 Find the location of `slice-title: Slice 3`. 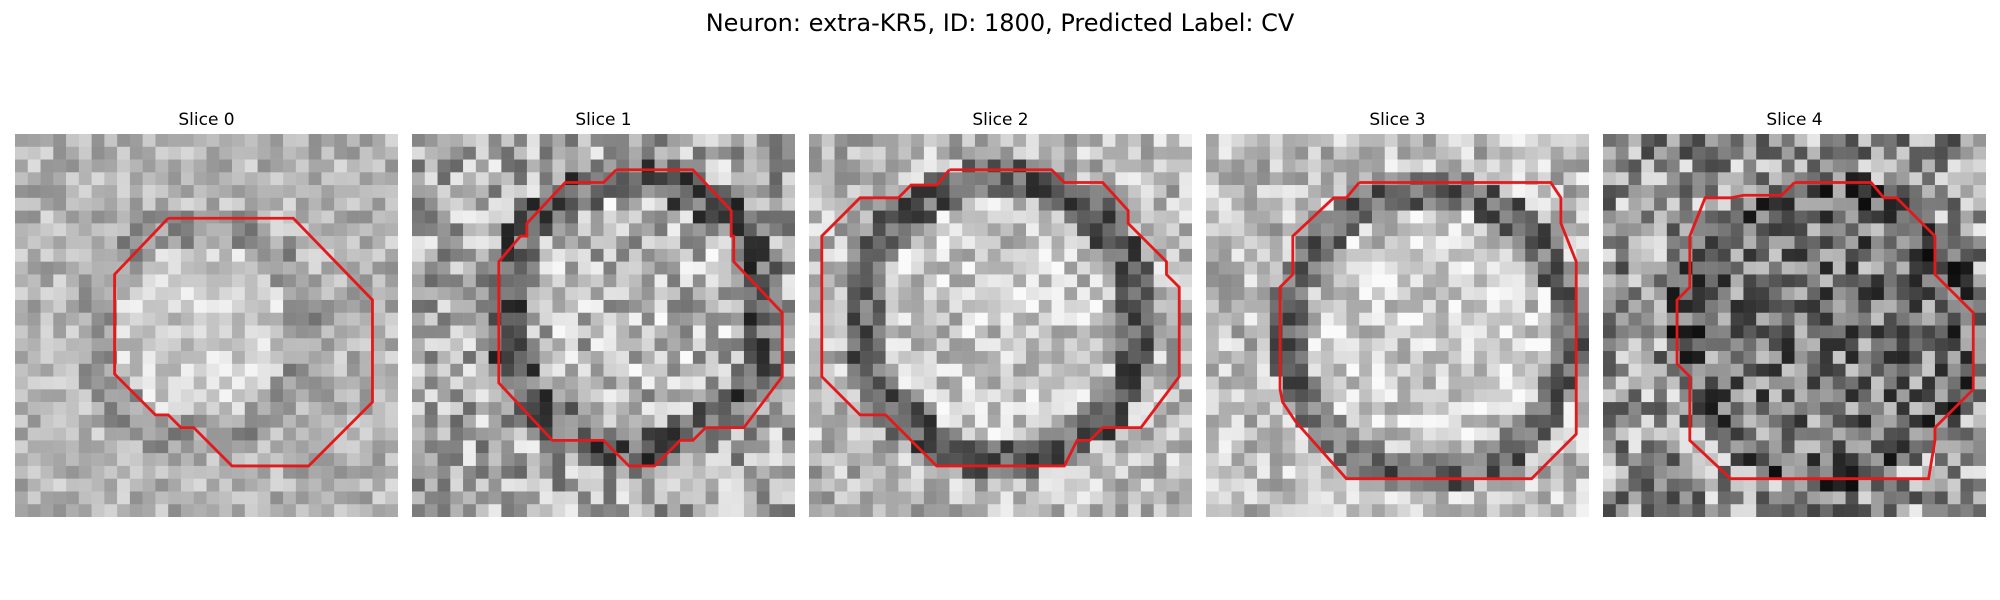

slice-title: Slice 3 is located at coordinates (1397, 120).